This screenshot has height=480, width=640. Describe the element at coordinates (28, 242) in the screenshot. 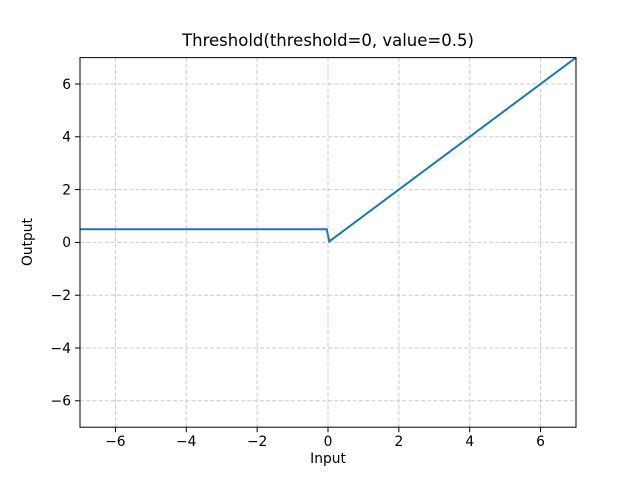

I see `y-axis-label: Output` at that location.